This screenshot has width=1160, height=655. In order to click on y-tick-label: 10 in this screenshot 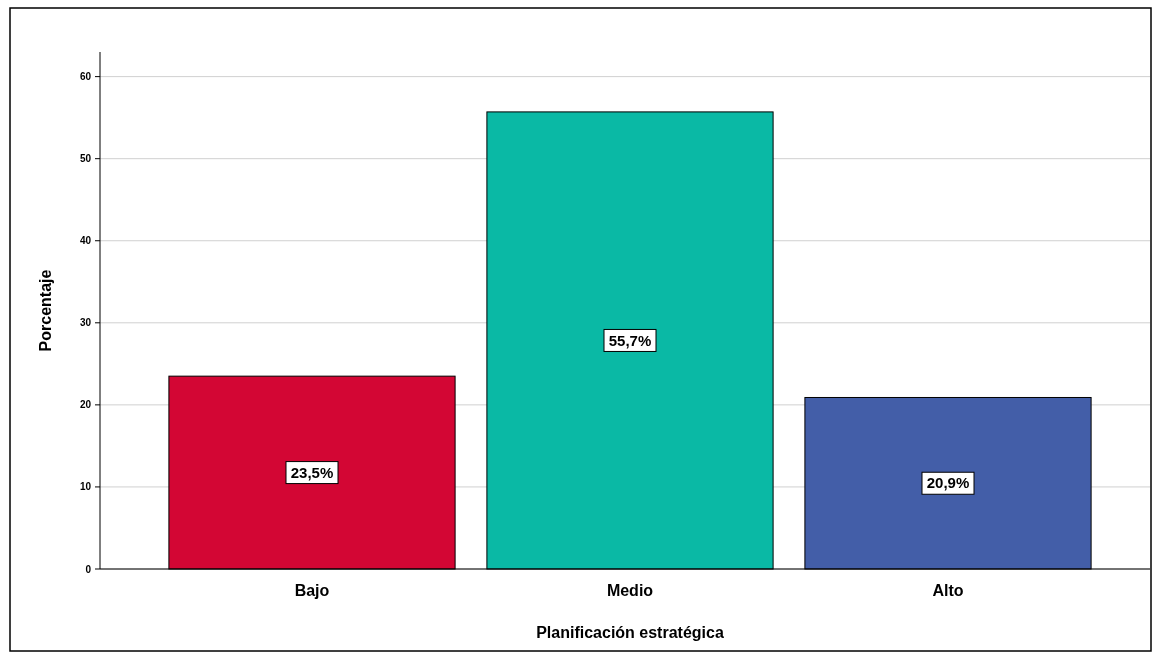, I will do `click(85, 487)`.